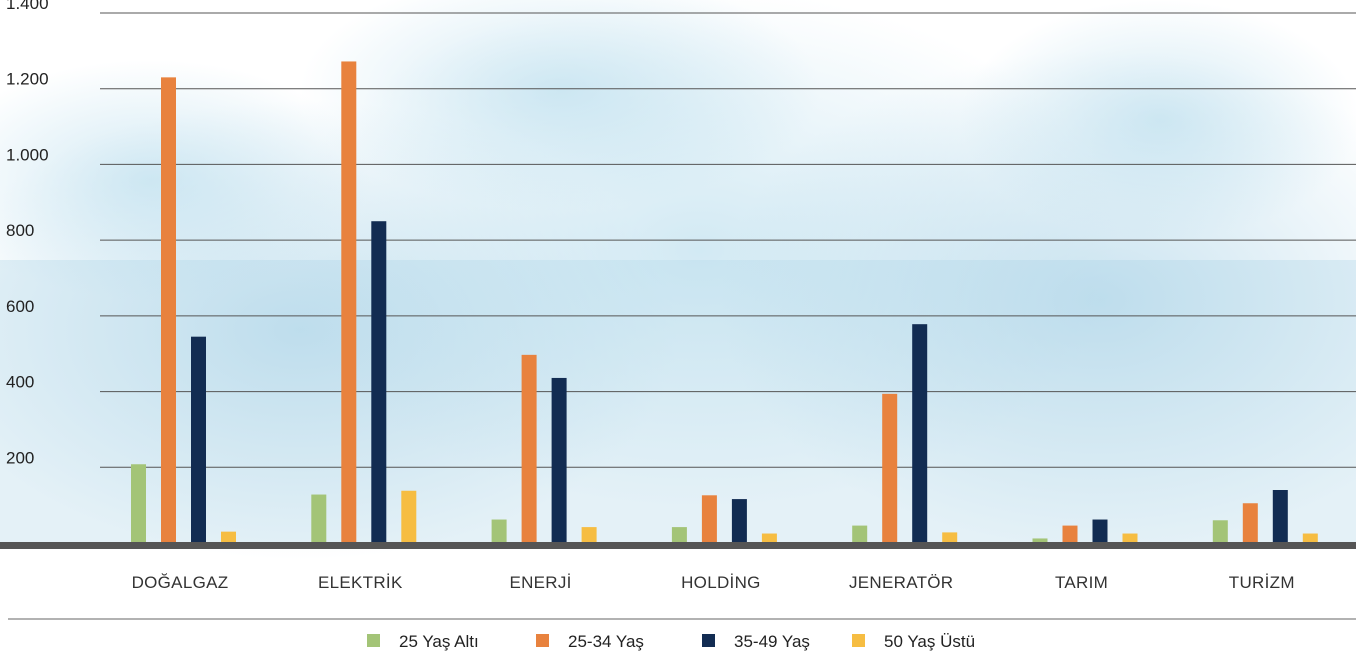  Describe the element at coordinates (678, 545) in the screenshot. I see `x-axis-baseline` at that location.